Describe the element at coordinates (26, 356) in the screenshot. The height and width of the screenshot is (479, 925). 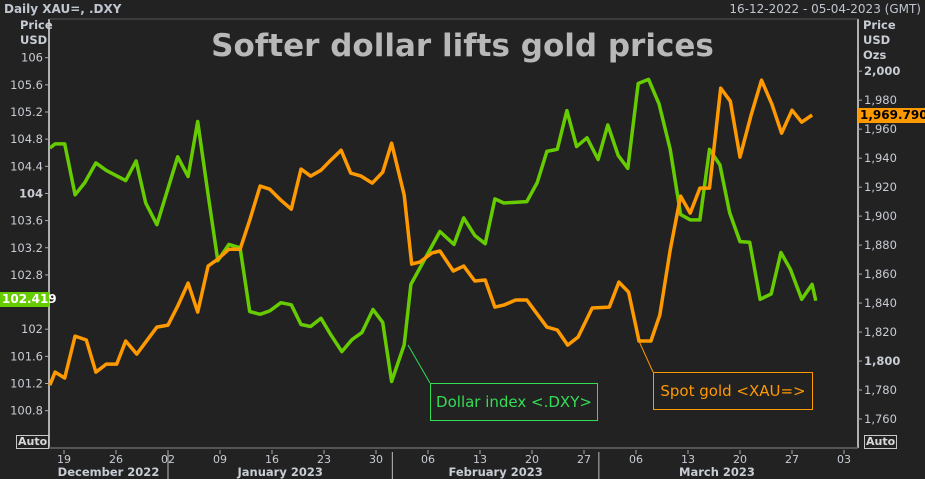
I see `left-axis-tick-label: 101.6` at that location.